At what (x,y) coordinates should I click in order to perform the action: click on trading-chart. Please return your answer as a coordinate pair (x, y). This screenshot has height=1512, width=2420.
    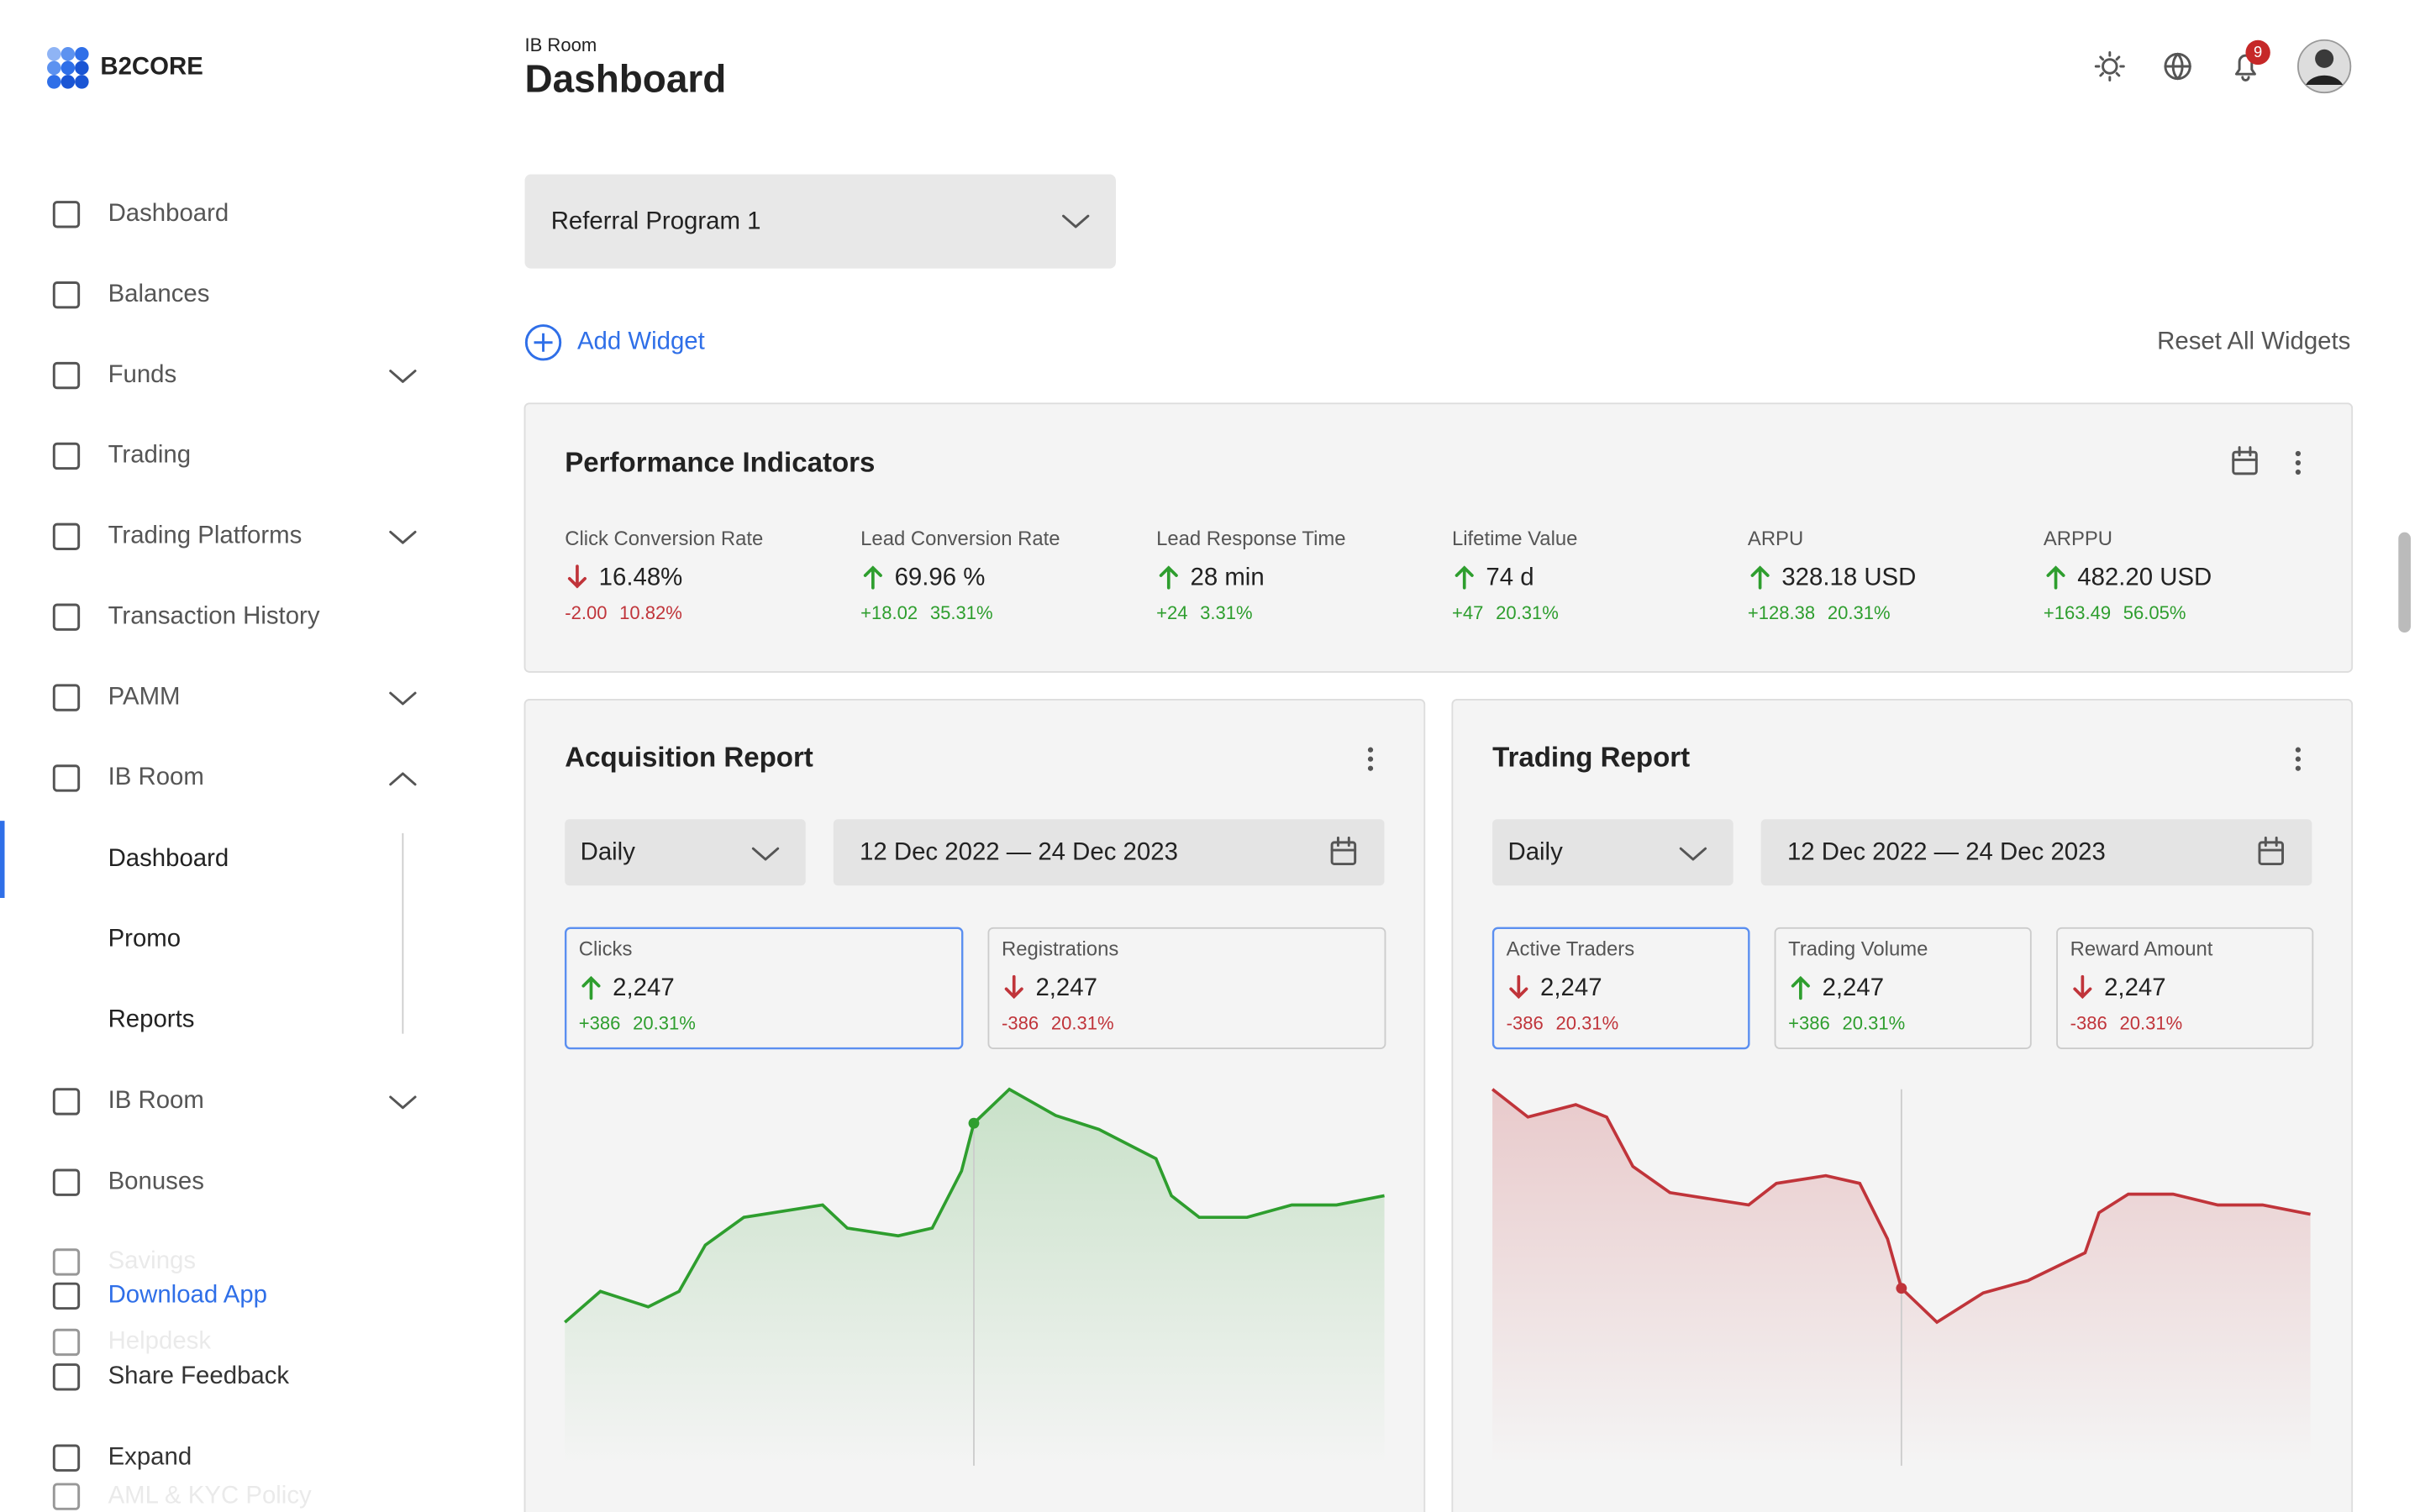
    Looking at the image, I should click on (1901, 1277).